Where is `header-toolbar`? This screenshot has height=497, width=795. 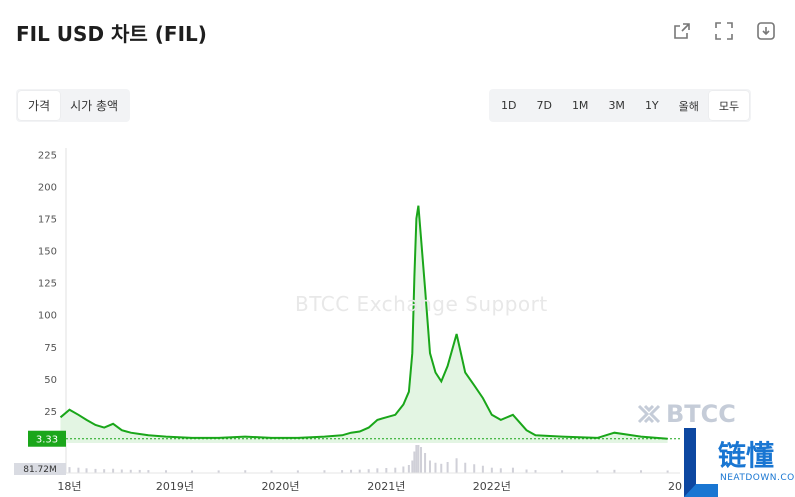
header-toolbar is located at coordinates (724, 31).